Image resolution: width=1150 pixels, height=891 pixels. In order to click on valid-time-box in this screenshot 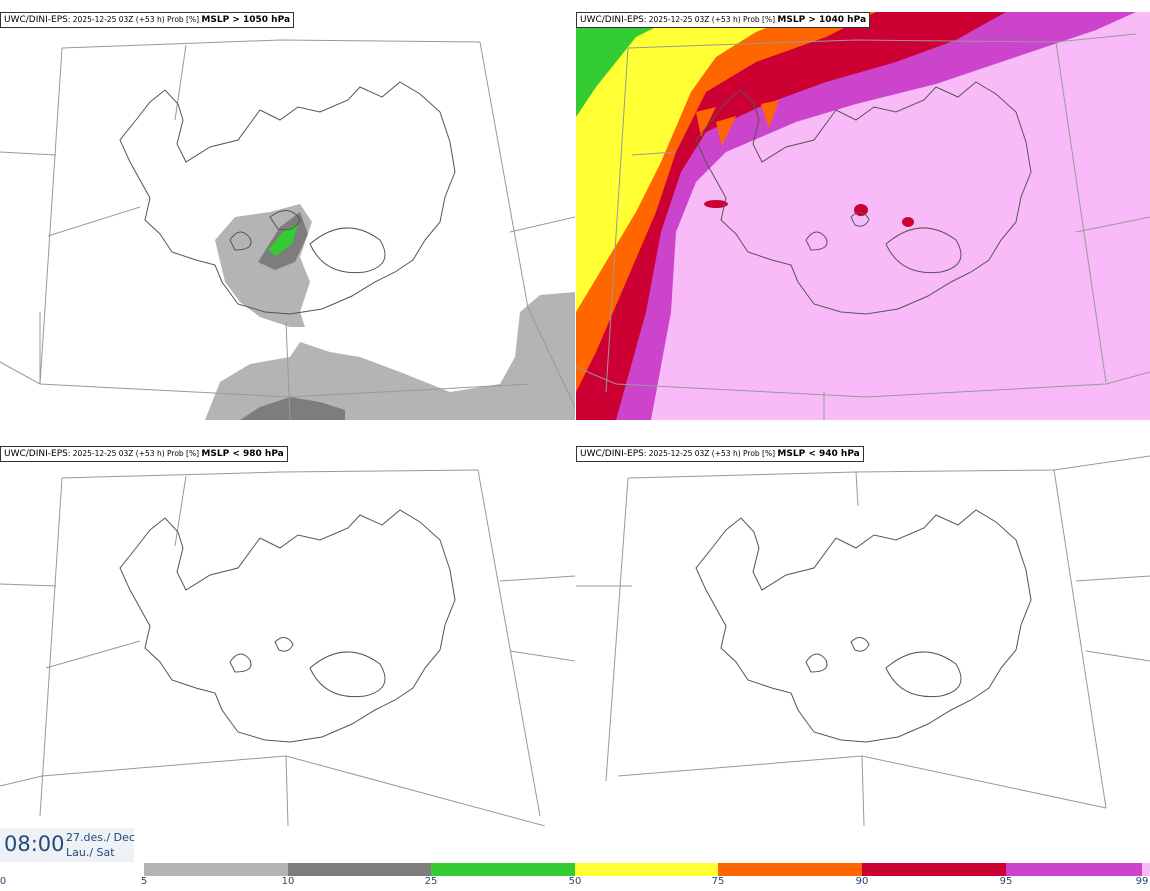, I will do `click(67, 845)`.